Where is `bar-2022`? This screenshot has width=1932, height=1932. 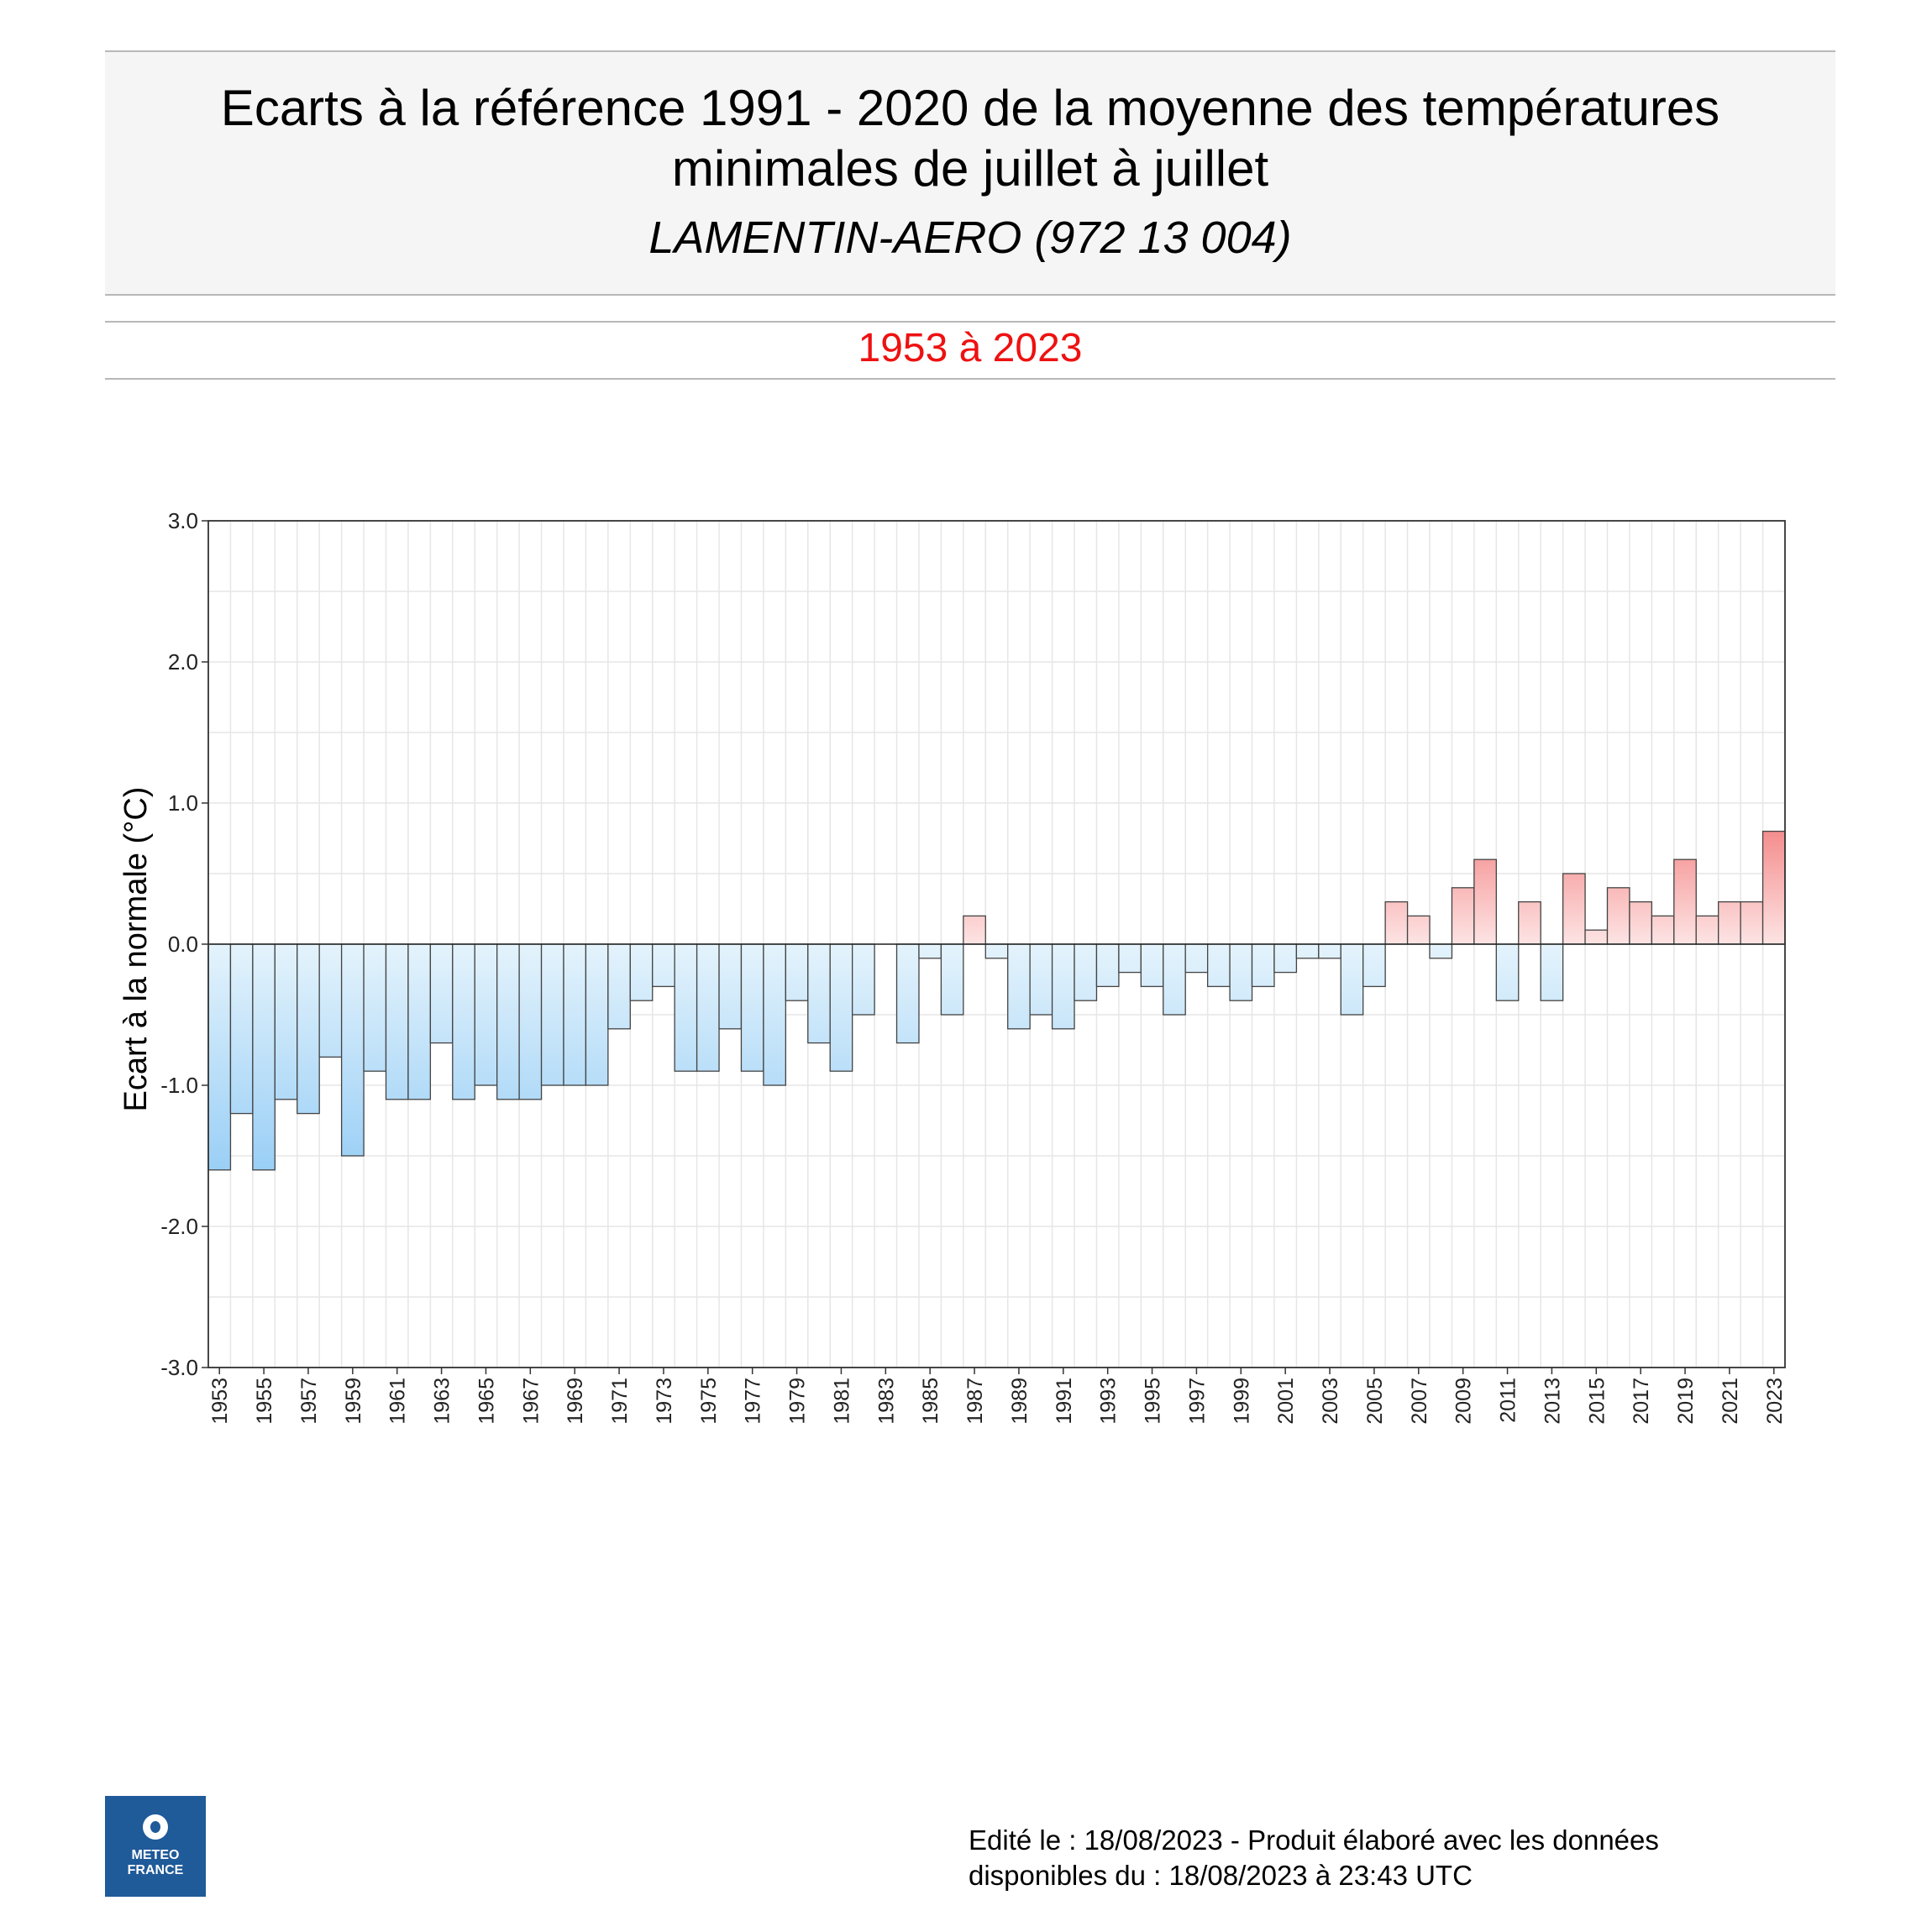 bar-2022 is located at coordinates (1752, 922).